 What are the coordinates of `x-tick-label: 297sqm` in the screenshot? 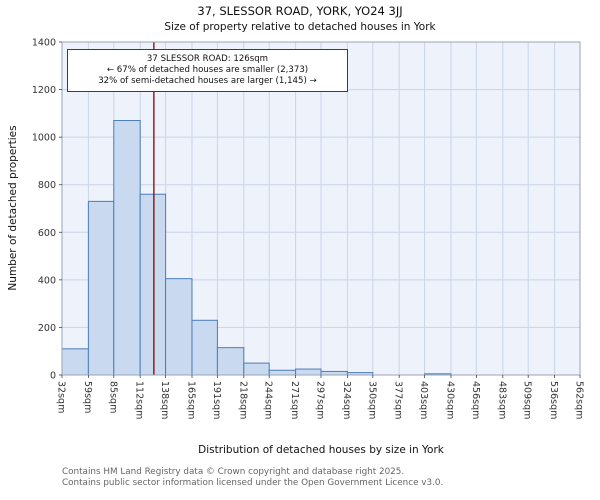 It's located at (320, 400).